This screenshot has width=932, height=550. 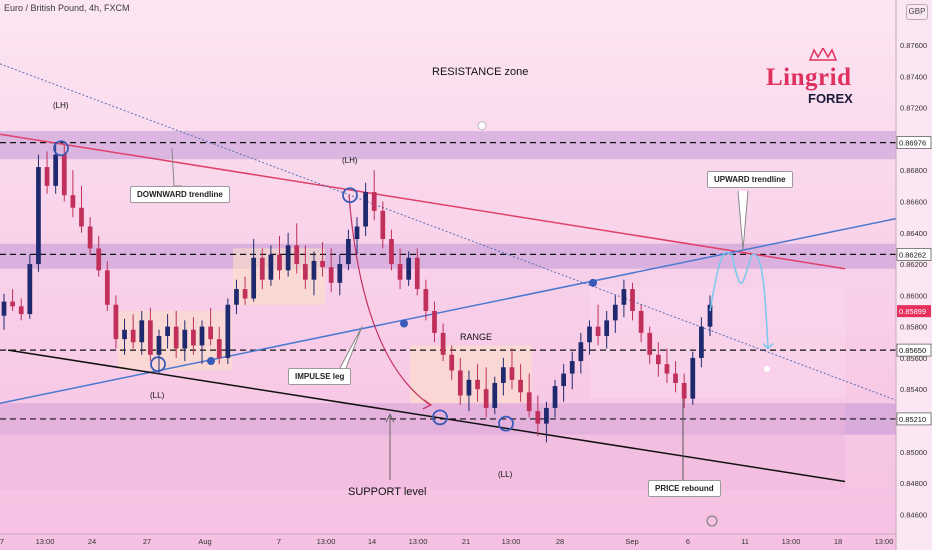 I want to click on downward-trendline-note: DOWNWARD trendline, so click(x=180, y=194).